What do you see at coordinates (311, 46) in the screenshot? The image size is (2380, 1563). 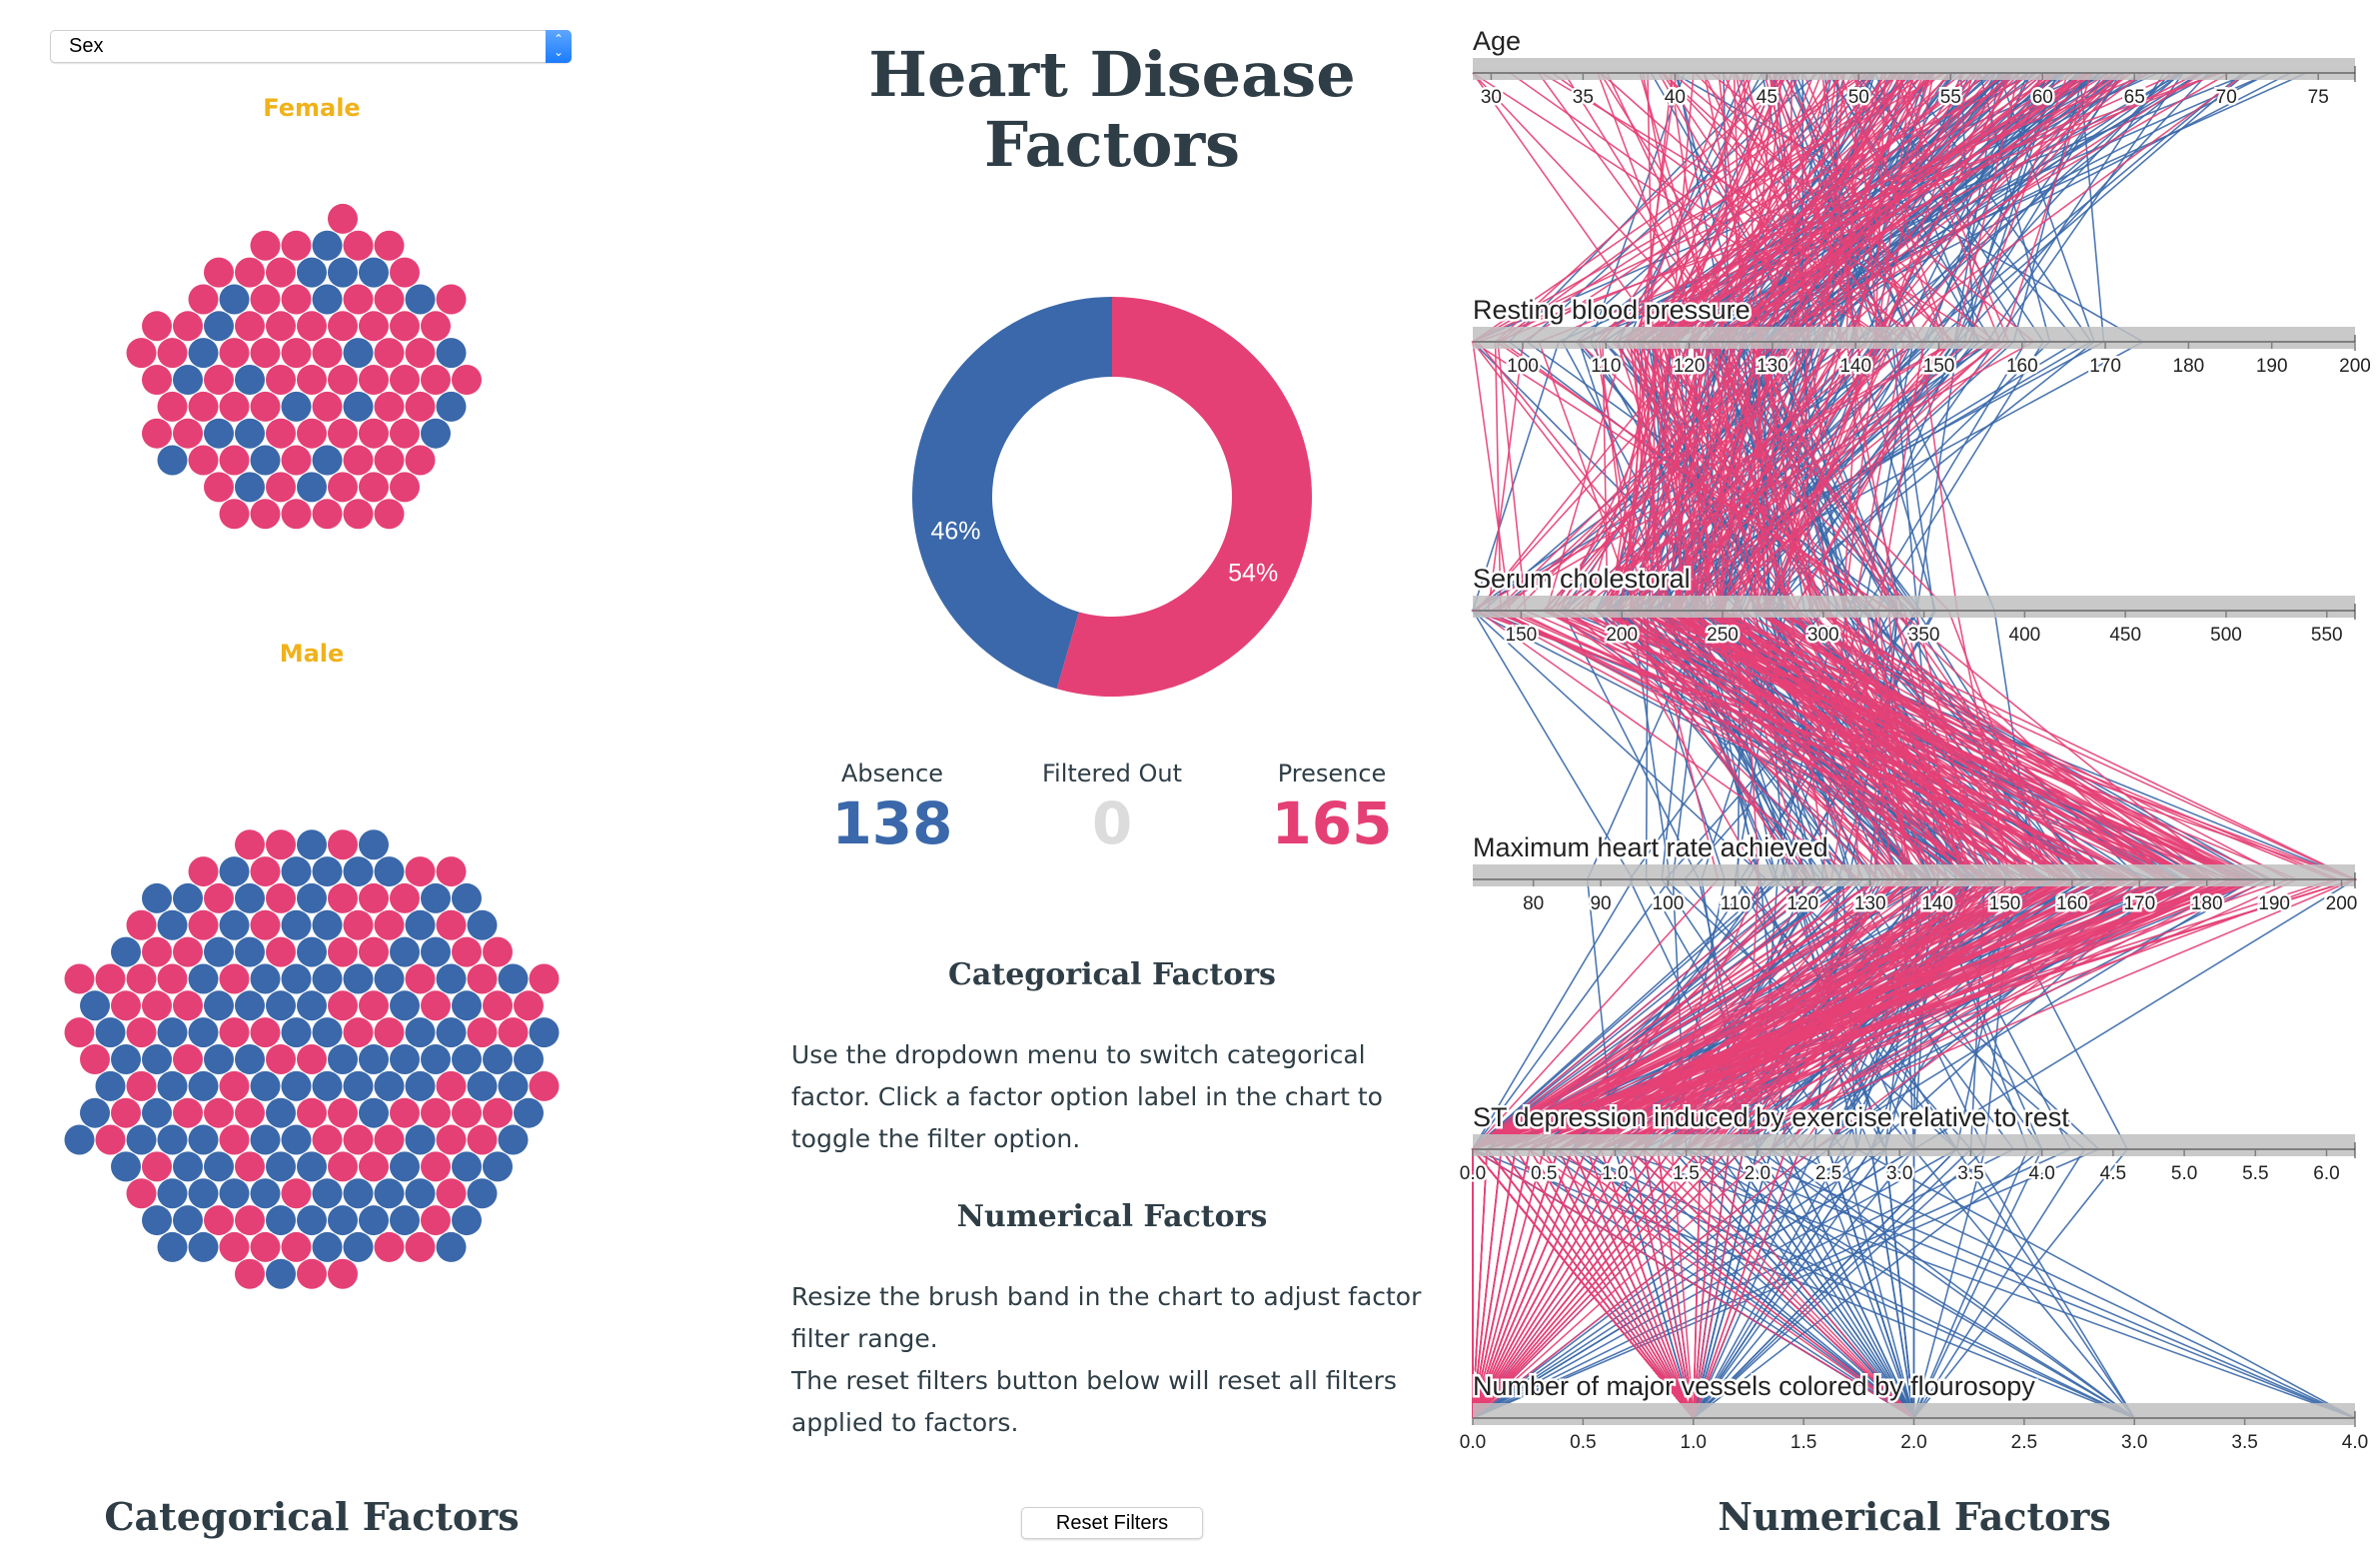 I see `categorical-factor-dropdown: Sex ⌃ ⌄` at bounding box center [311, 46].